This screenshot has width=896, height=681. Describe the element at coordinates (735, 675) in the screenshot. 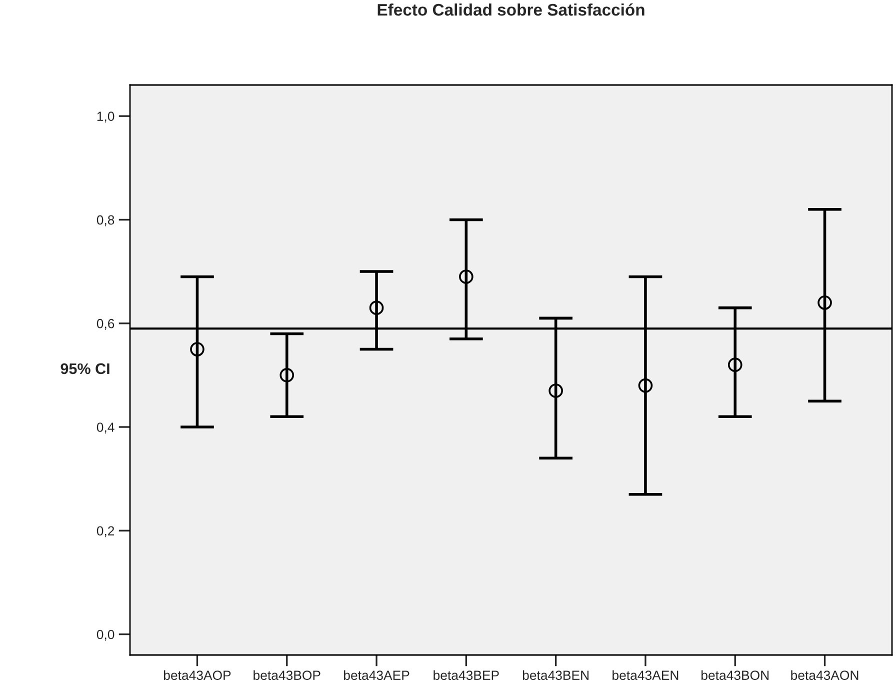

I see `x-tick-label: beta43BON` at that location.